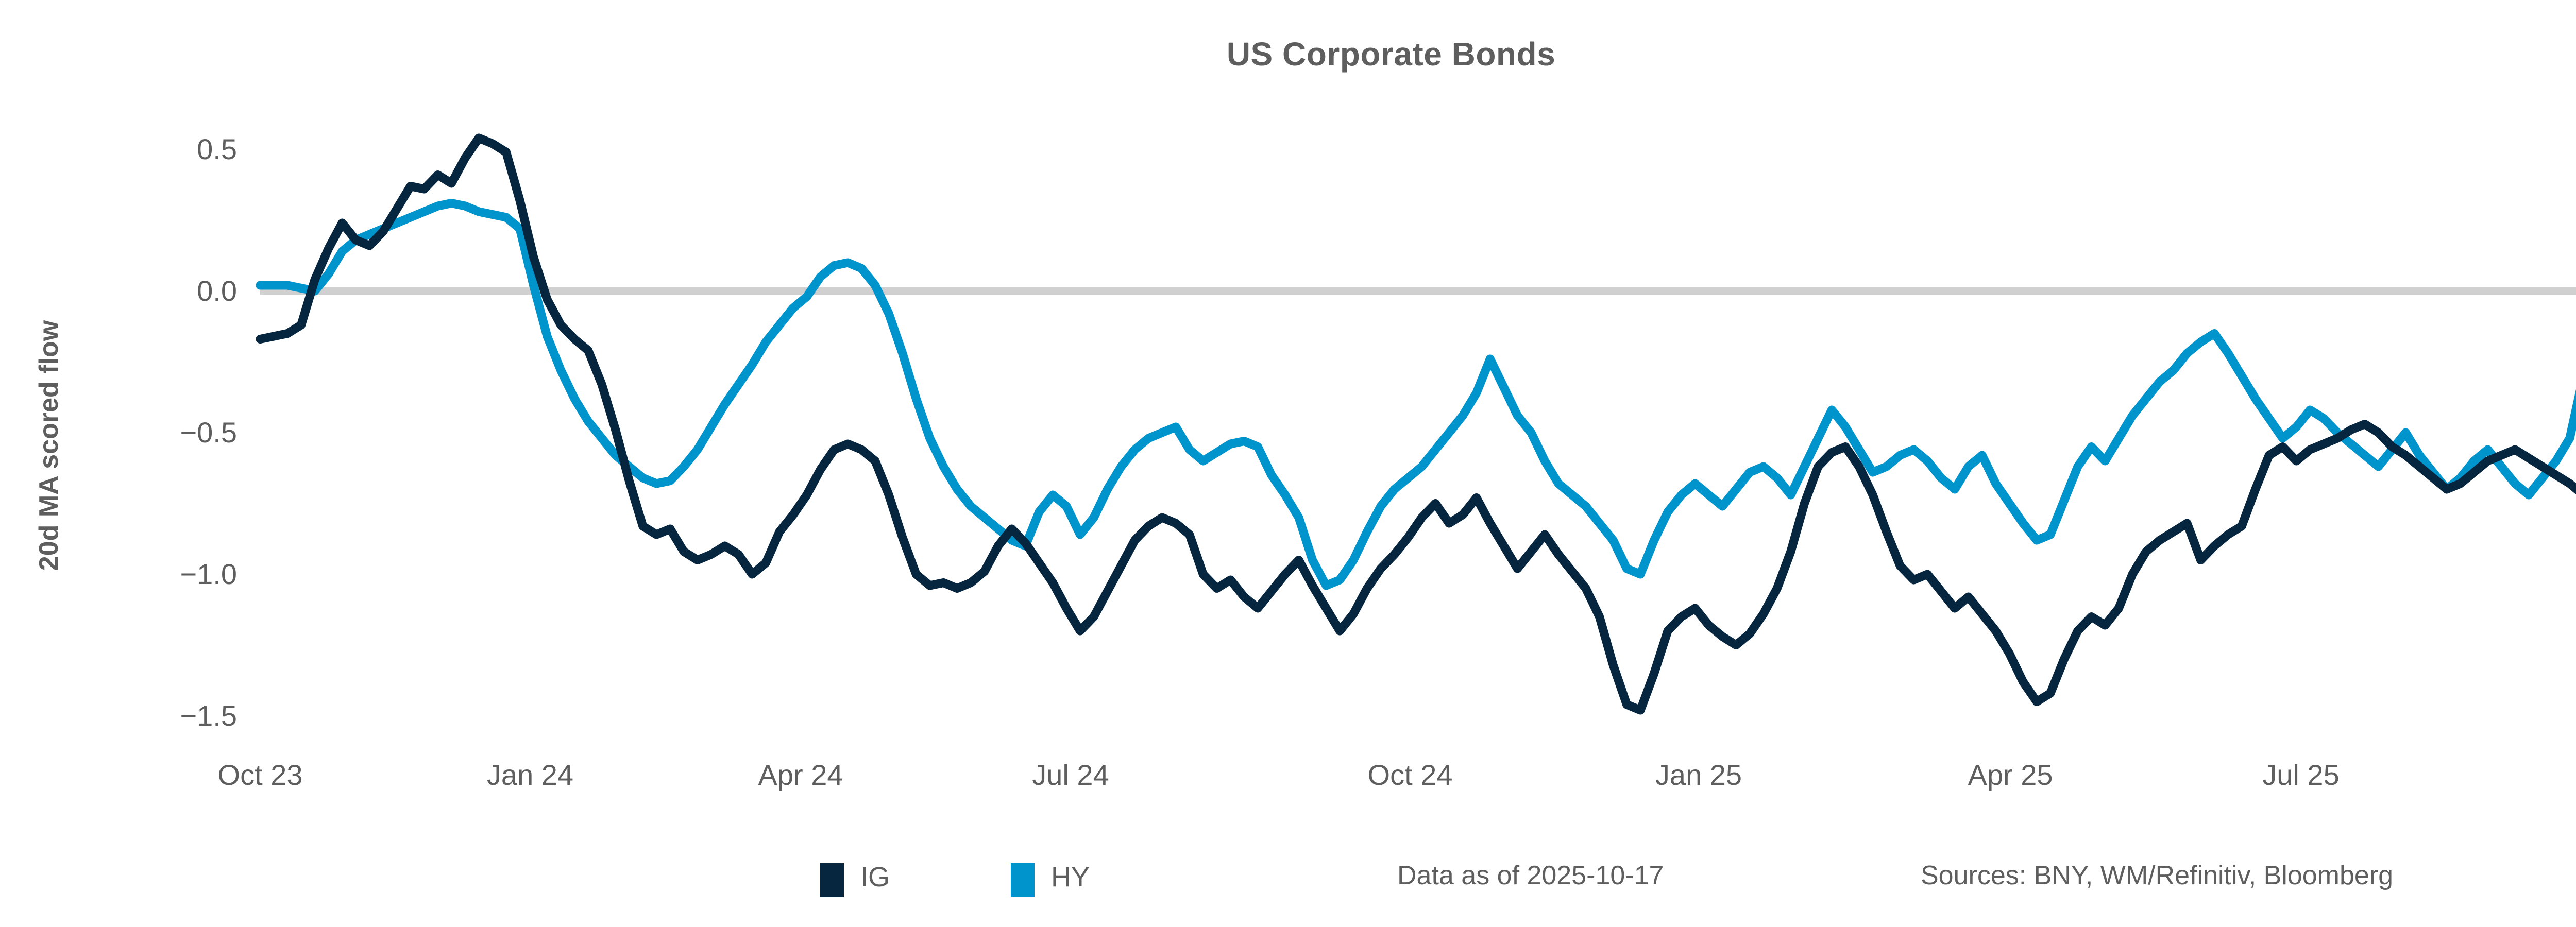  I want to click on legend-label-ig: IG, so click(875, 877).